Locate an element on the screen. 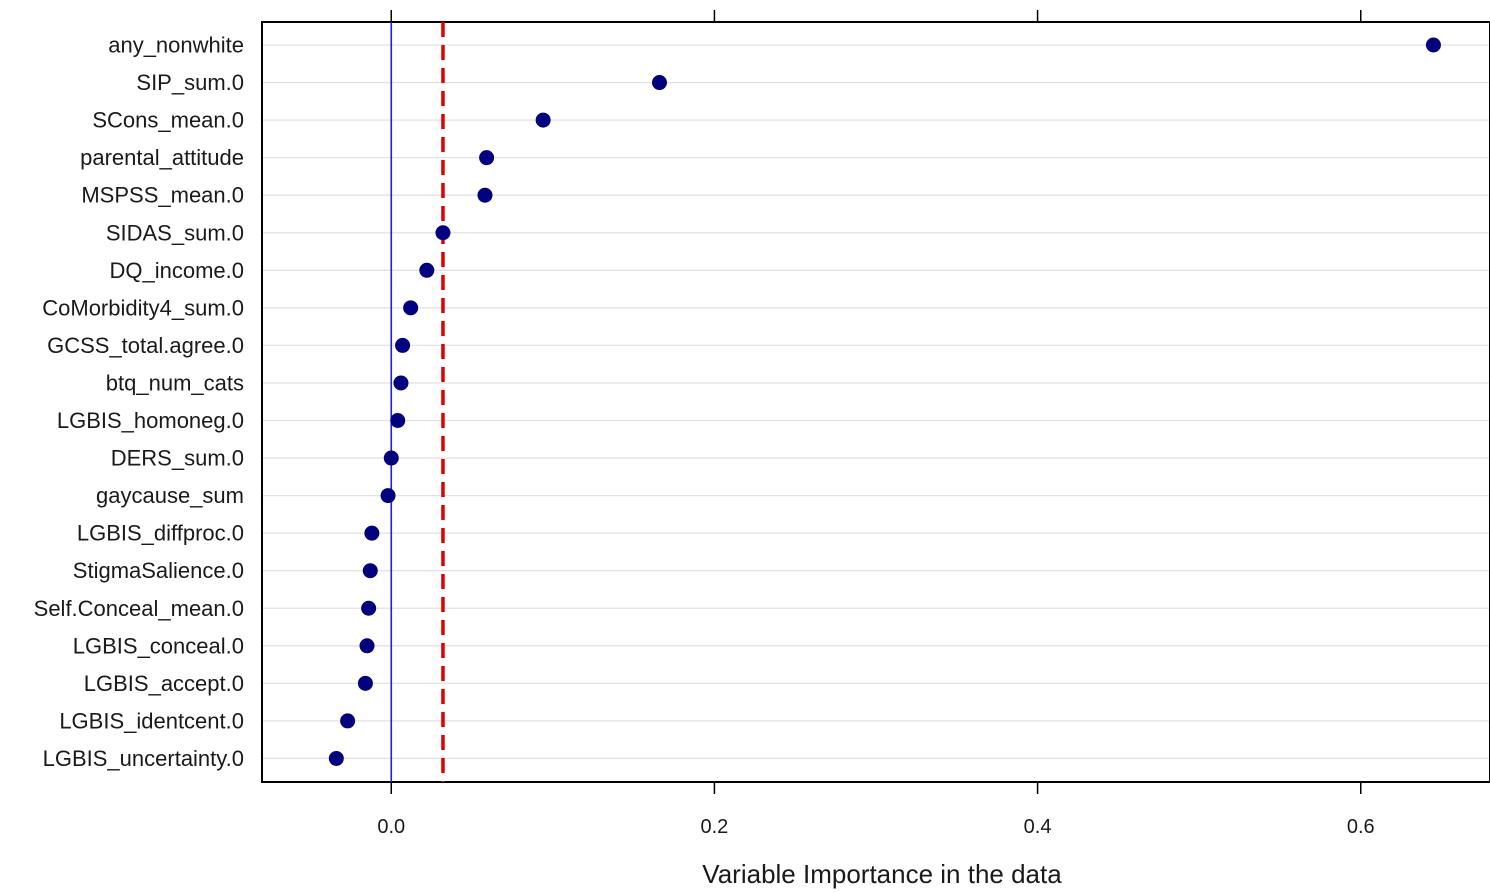 The width and height of the screenshot is (1490, 893). category-label: LGBIS_diffproc.0 is located at coordinates (160, 533).